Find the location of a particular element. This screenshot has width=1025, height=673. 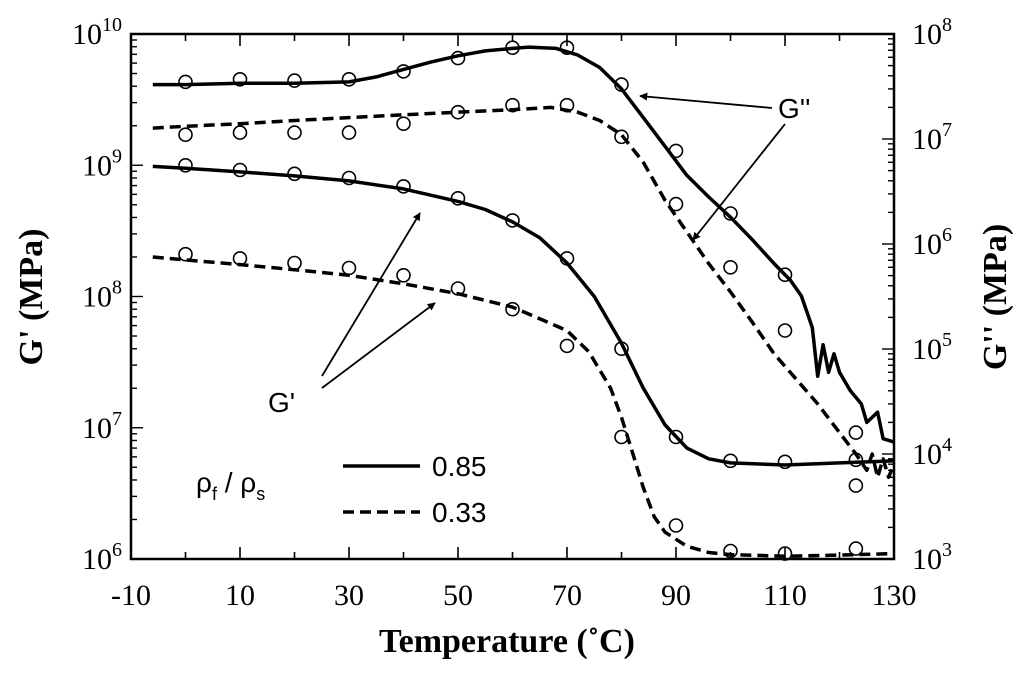

y-right-tick-label: 10⁸ is located at coordinates (932, 32).